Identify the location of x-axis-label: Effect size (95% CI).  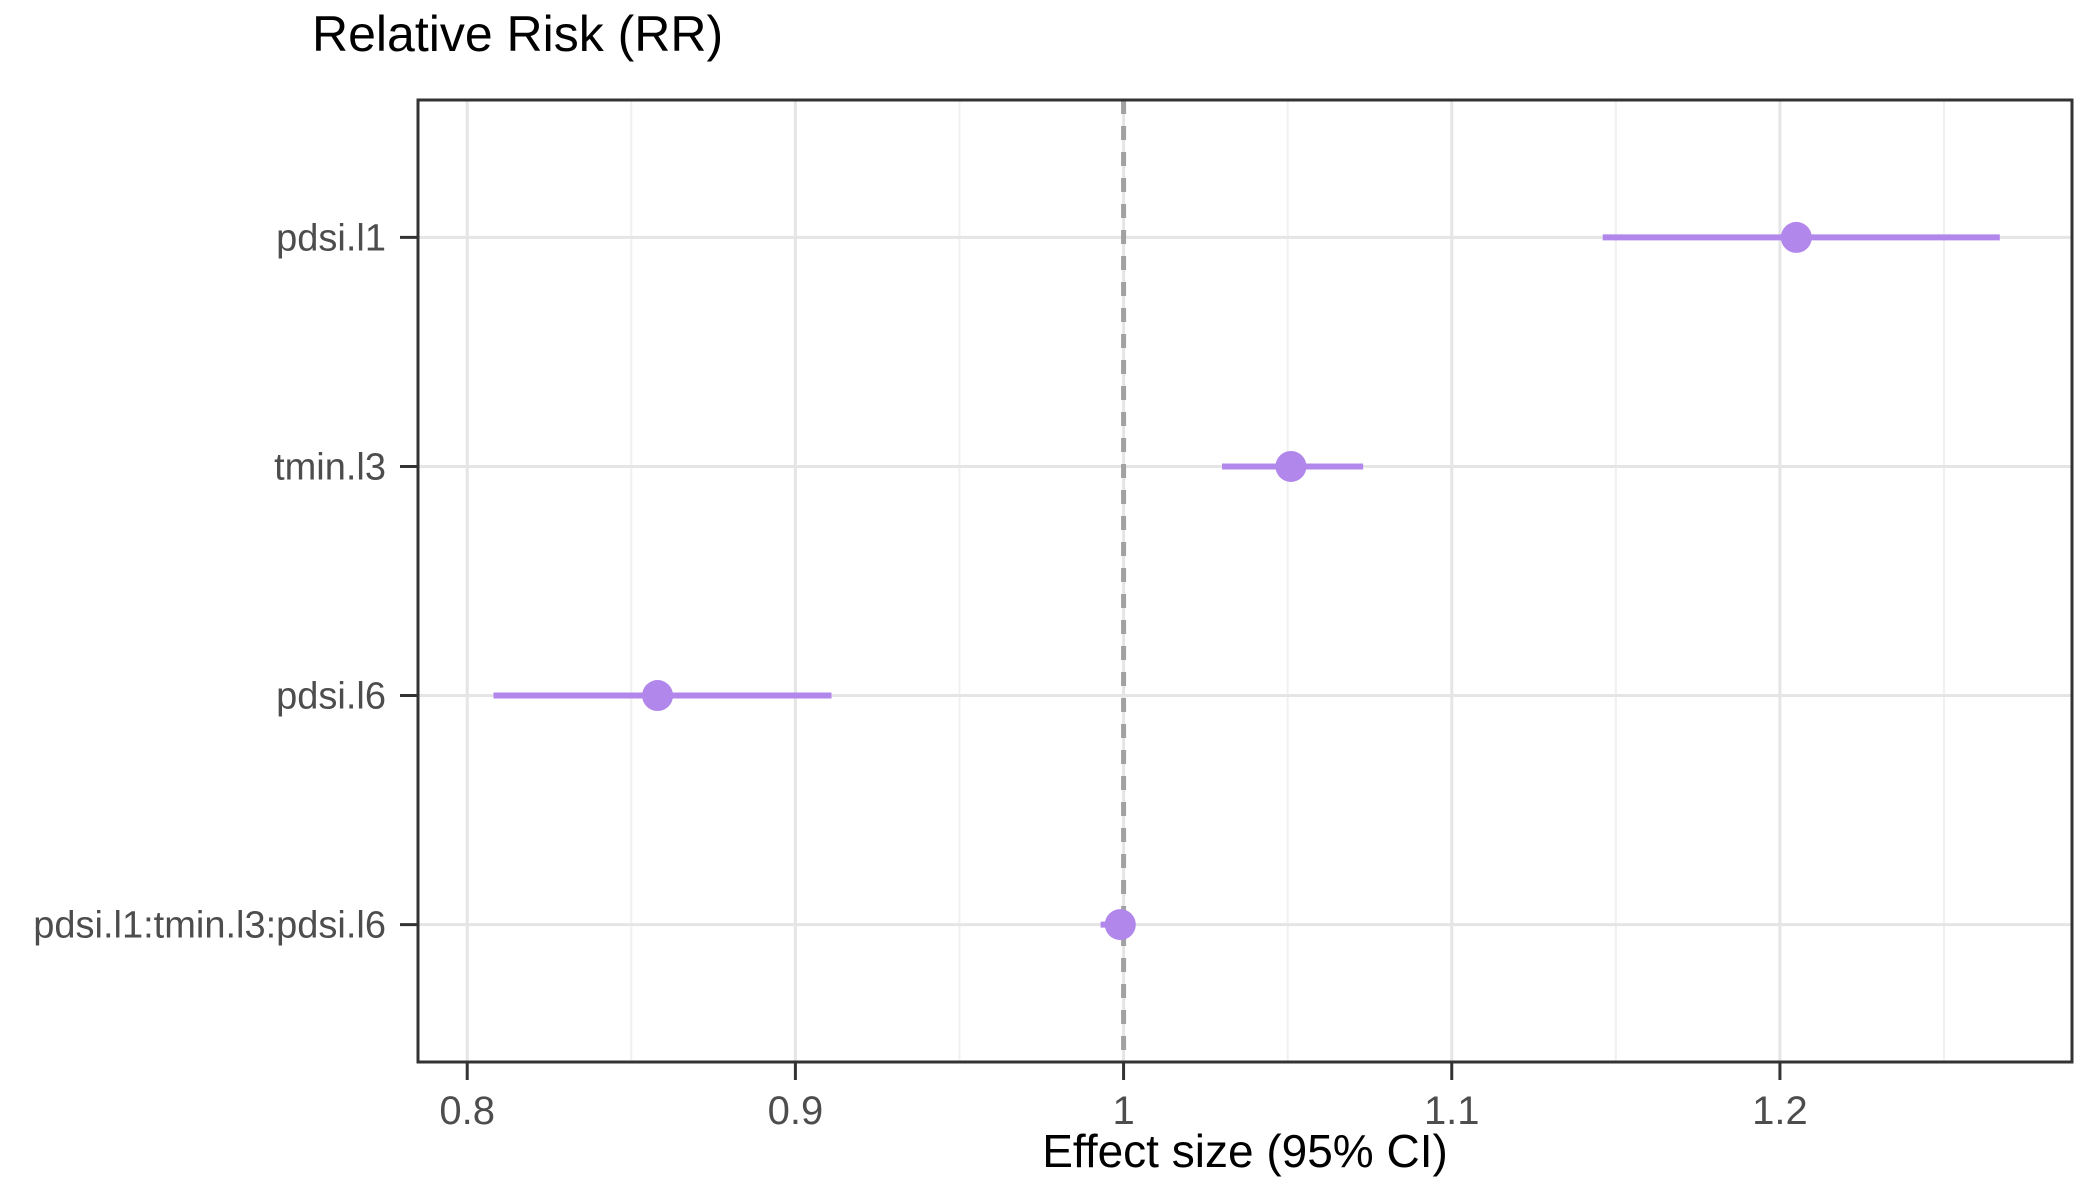
(1245, 1151).